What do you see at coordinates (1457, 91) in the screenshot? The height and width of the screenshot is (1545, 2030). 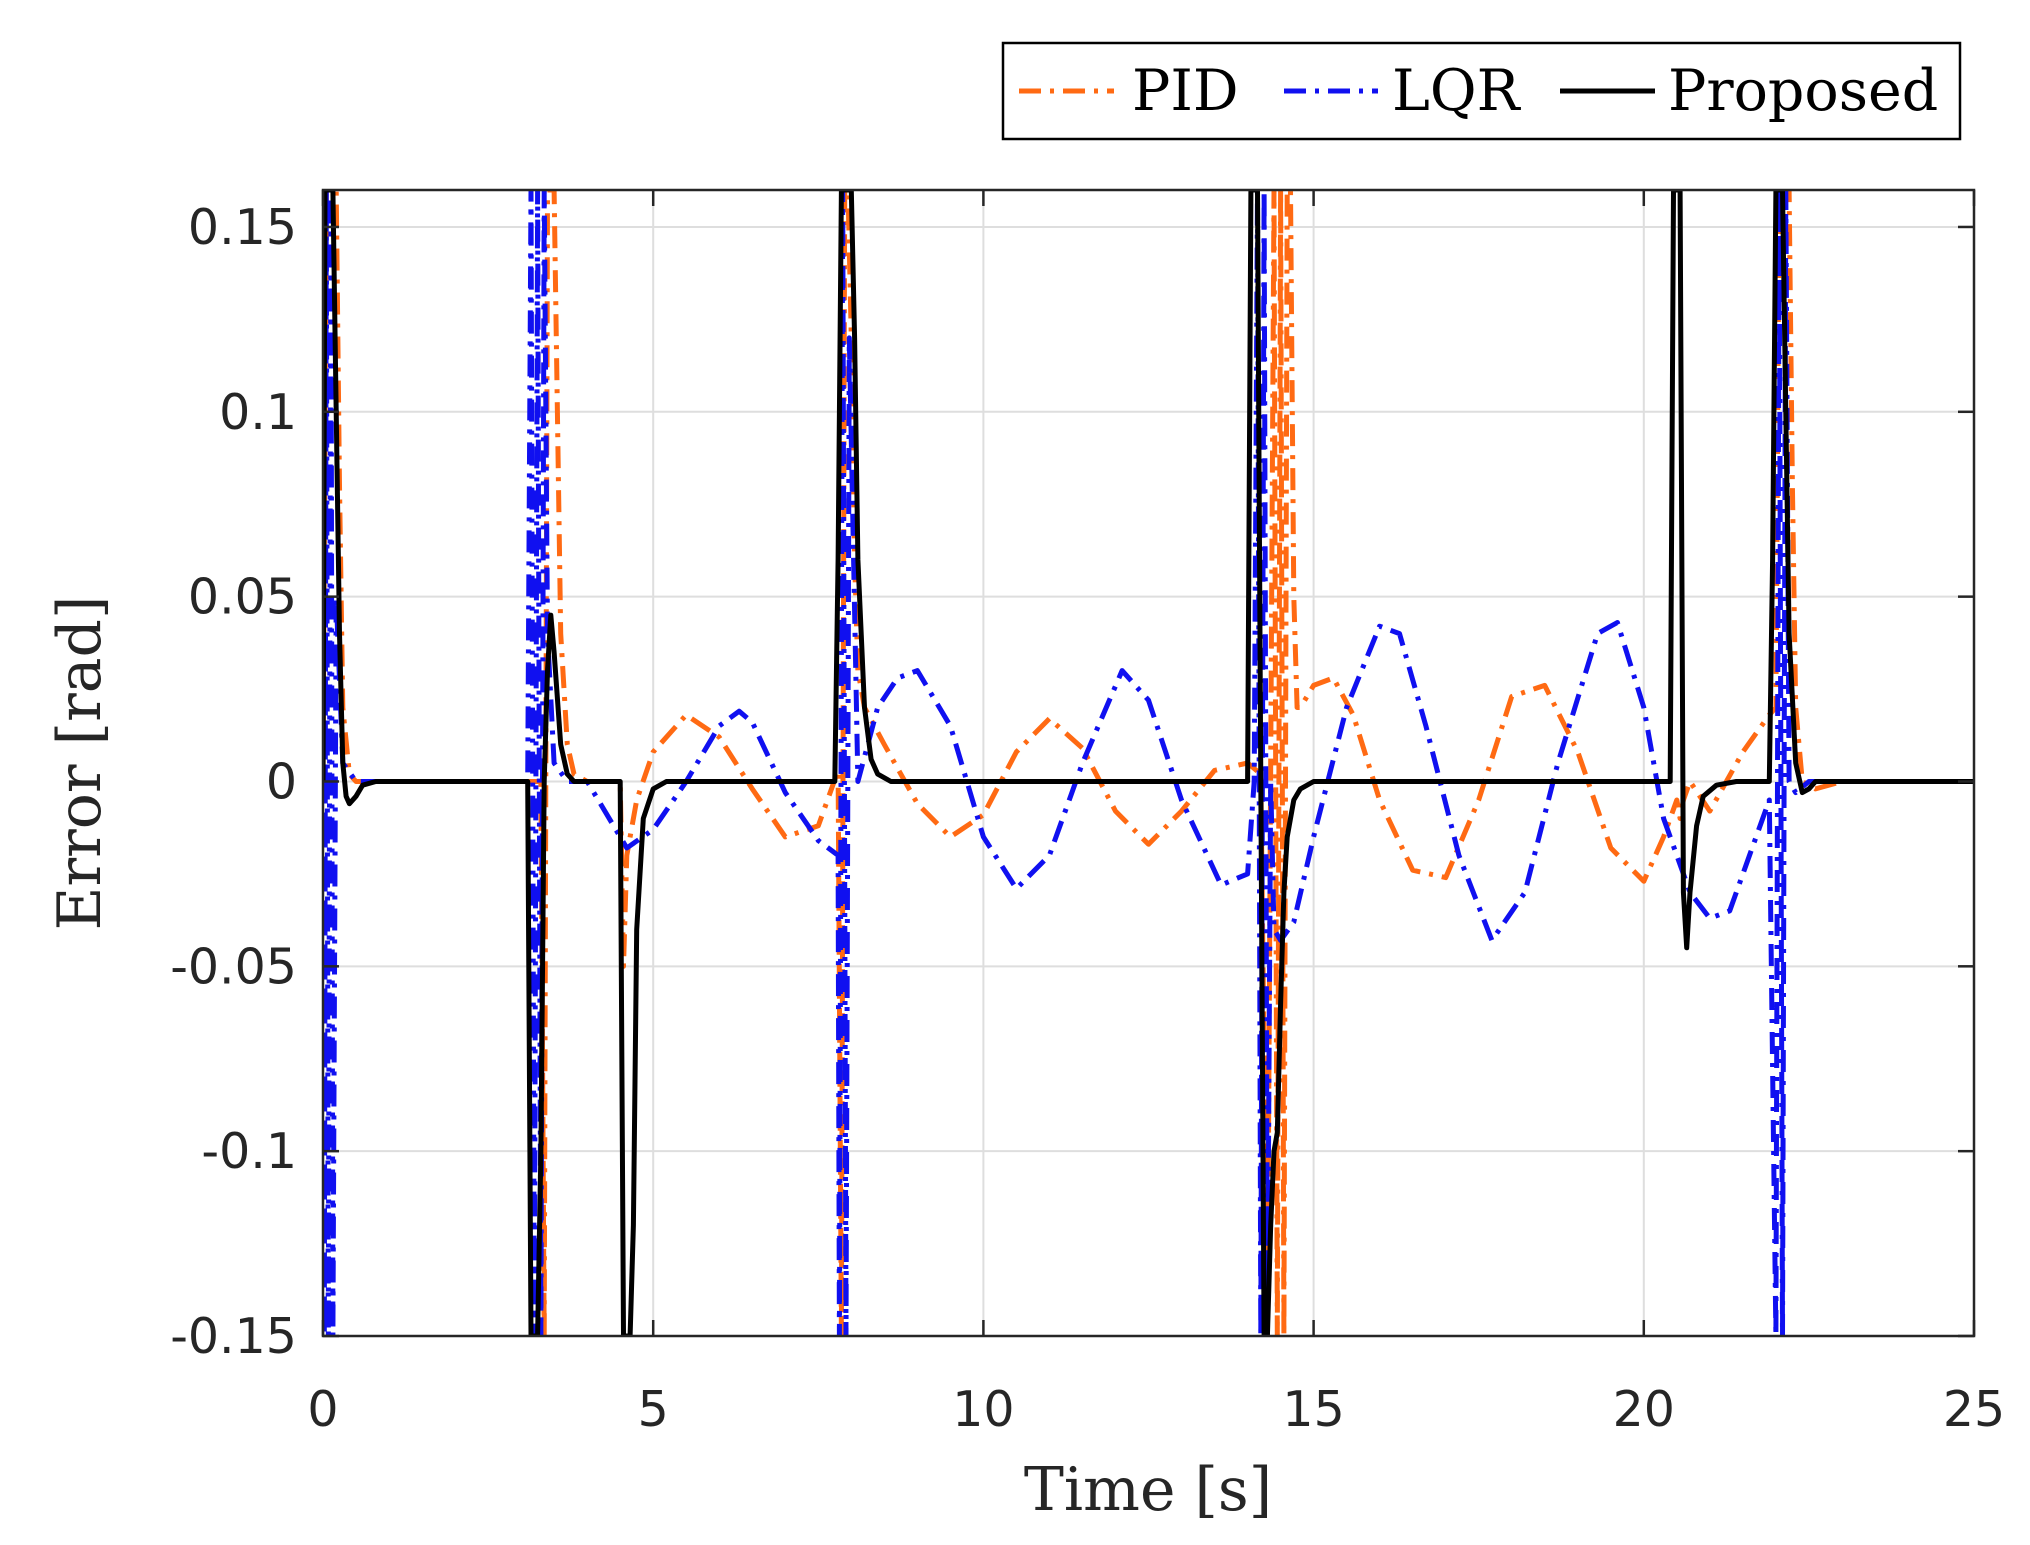 I see `legend-label-lqr: LQR` at bounding box center [1457, 91].